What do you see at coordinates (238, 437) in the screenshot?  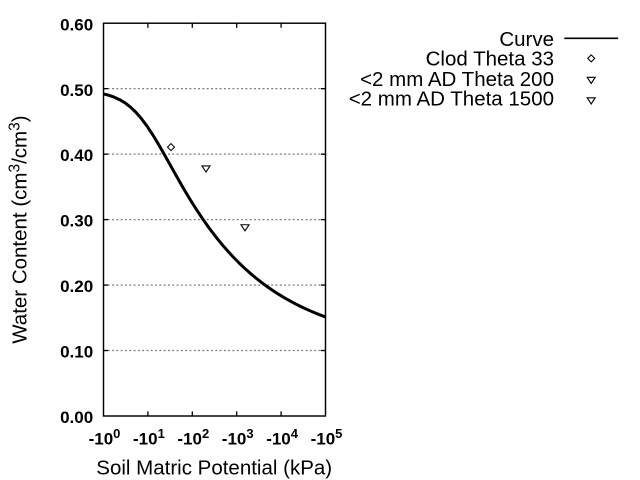 I see `svg-text: -103` at bounding box center [238, 437].